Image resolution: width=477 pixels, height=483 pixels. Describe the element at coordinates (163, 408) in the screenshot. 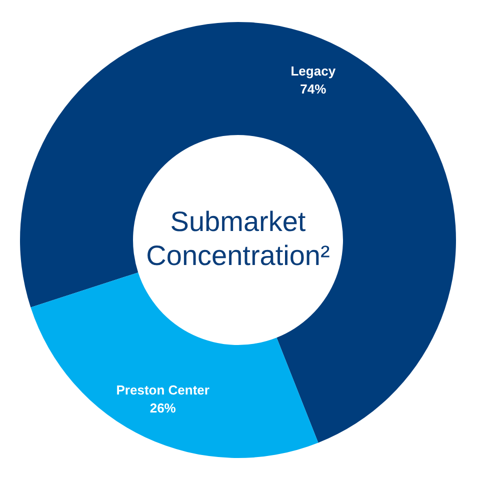

I see `data-label: 26%` at that location.